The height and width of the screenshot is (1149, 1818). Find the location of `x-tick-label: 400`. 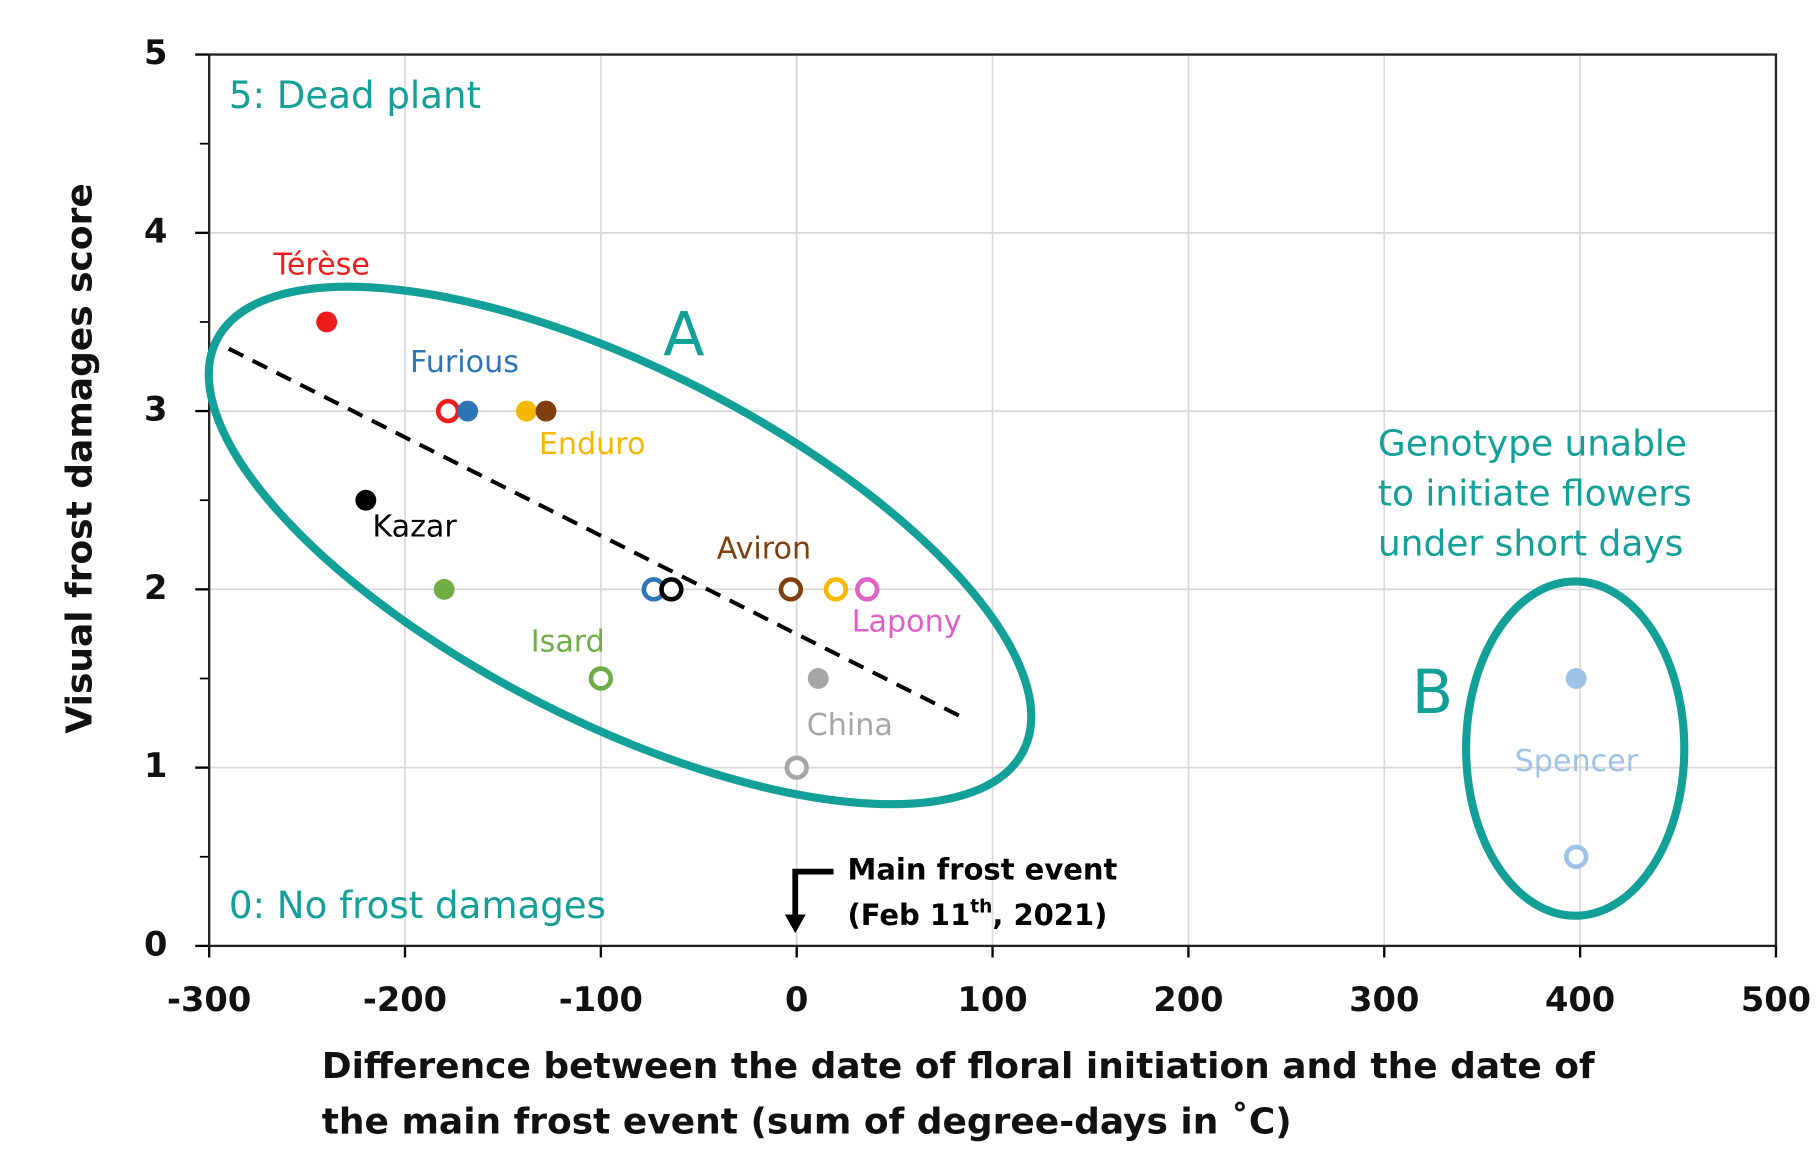

x-tick-label: 400 is located at coordinates (1580, 999).